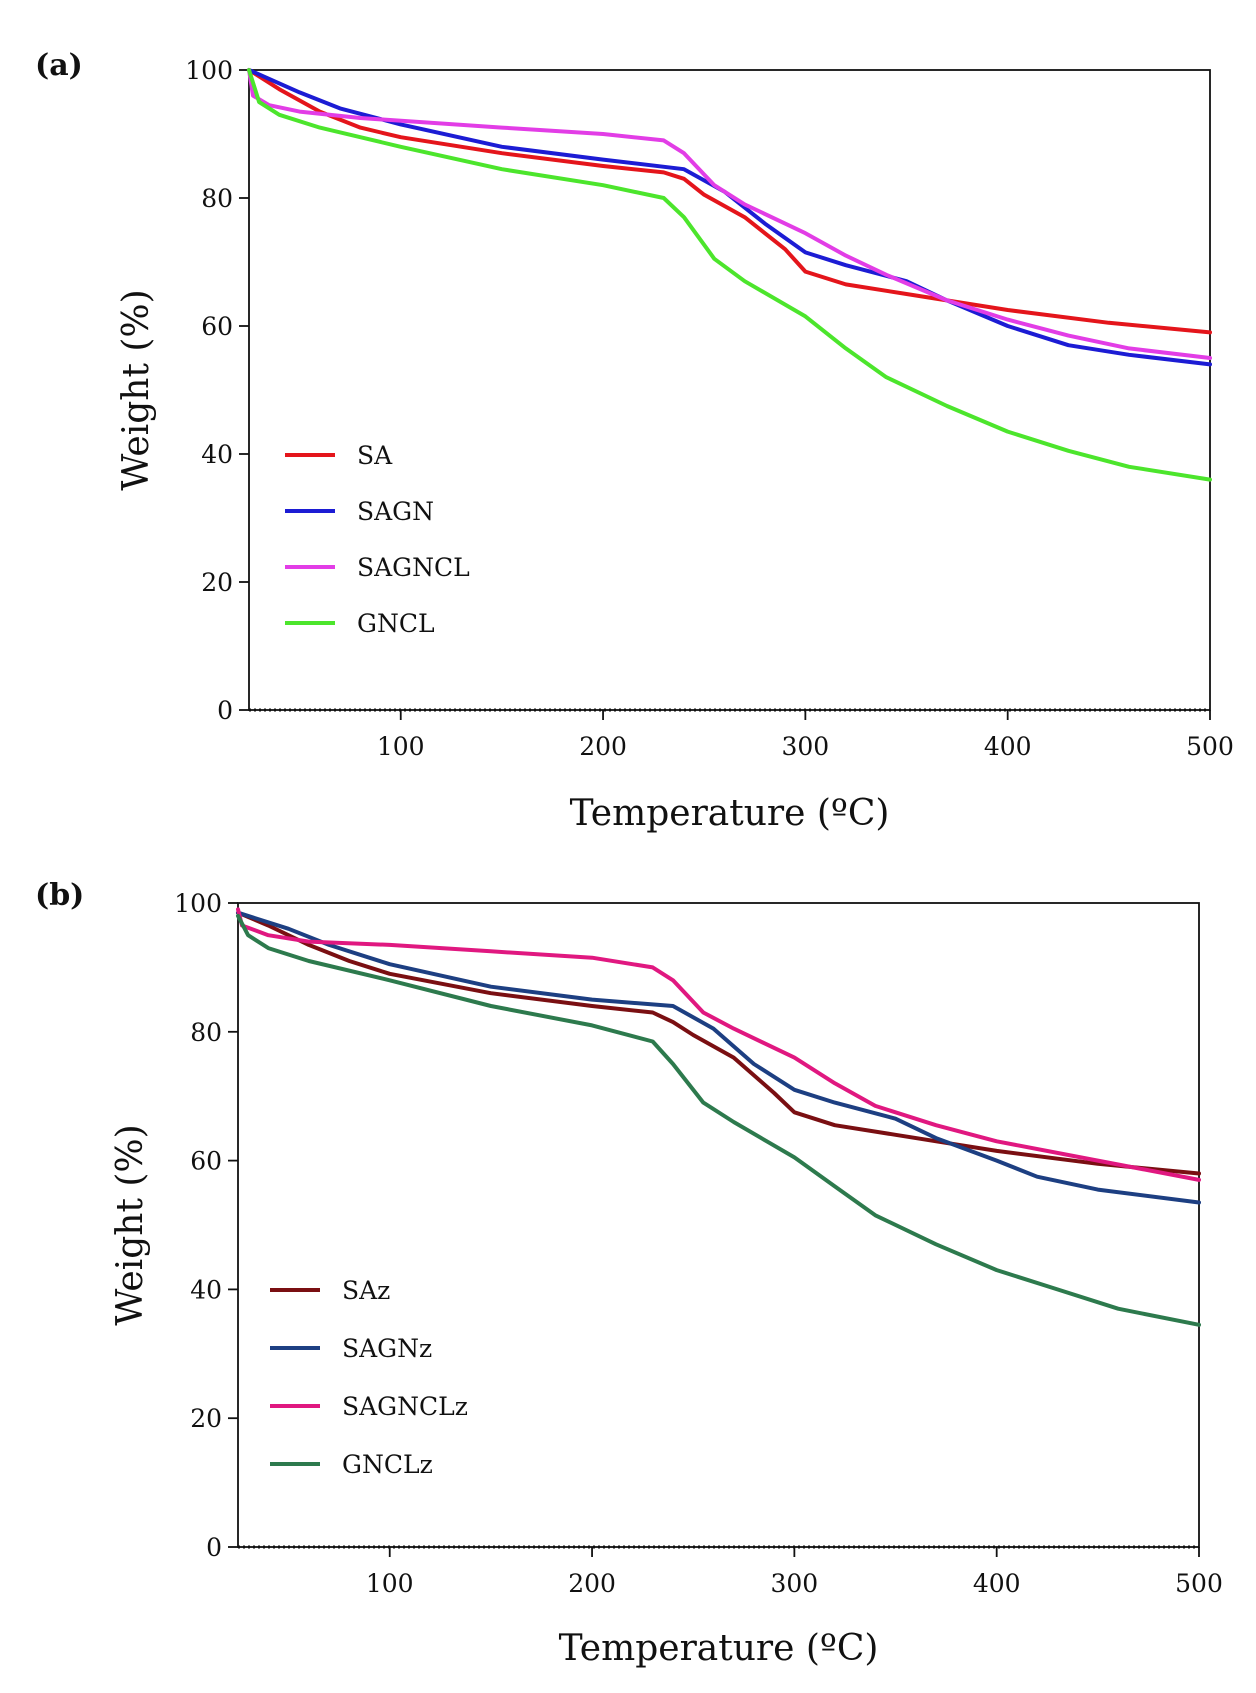 The height and width of the screenshot is (1693, 1256). What do you see at coordinates (366, 1290) in the screenshot?
I see `legend-label: SAz` at bounding box center [366, 1290].